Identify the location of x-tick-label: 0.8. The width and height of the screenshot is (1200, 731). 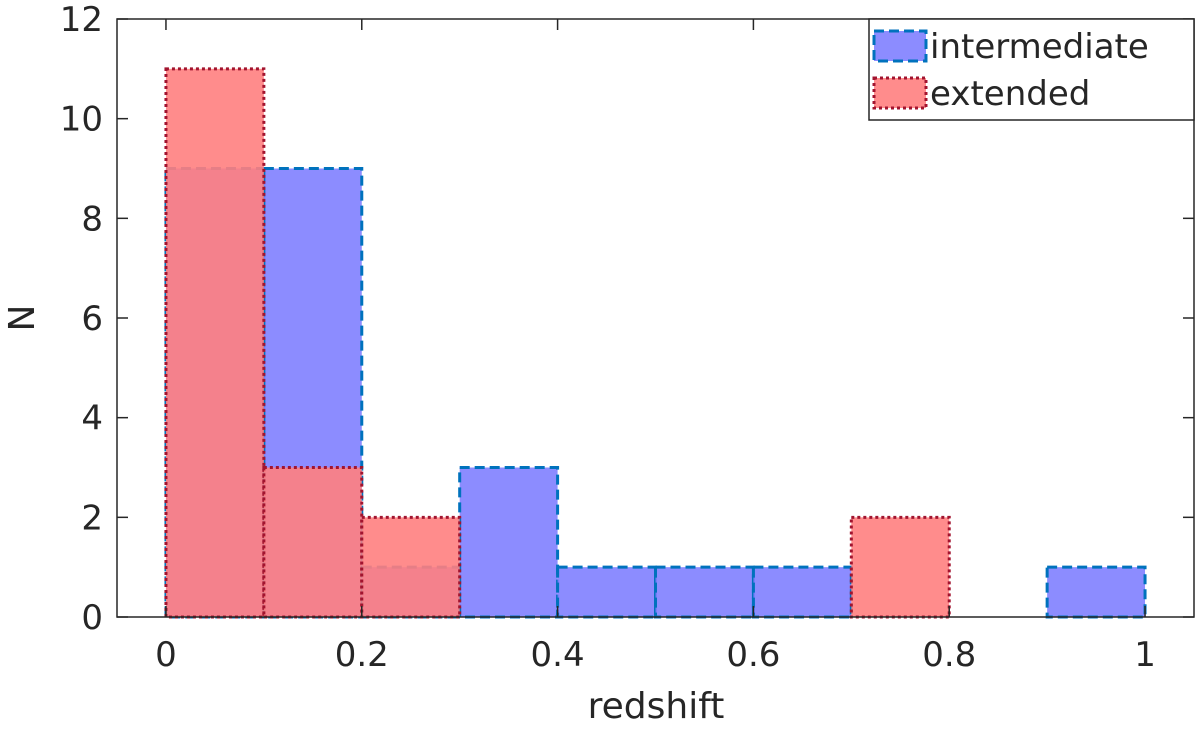
(949, 655).